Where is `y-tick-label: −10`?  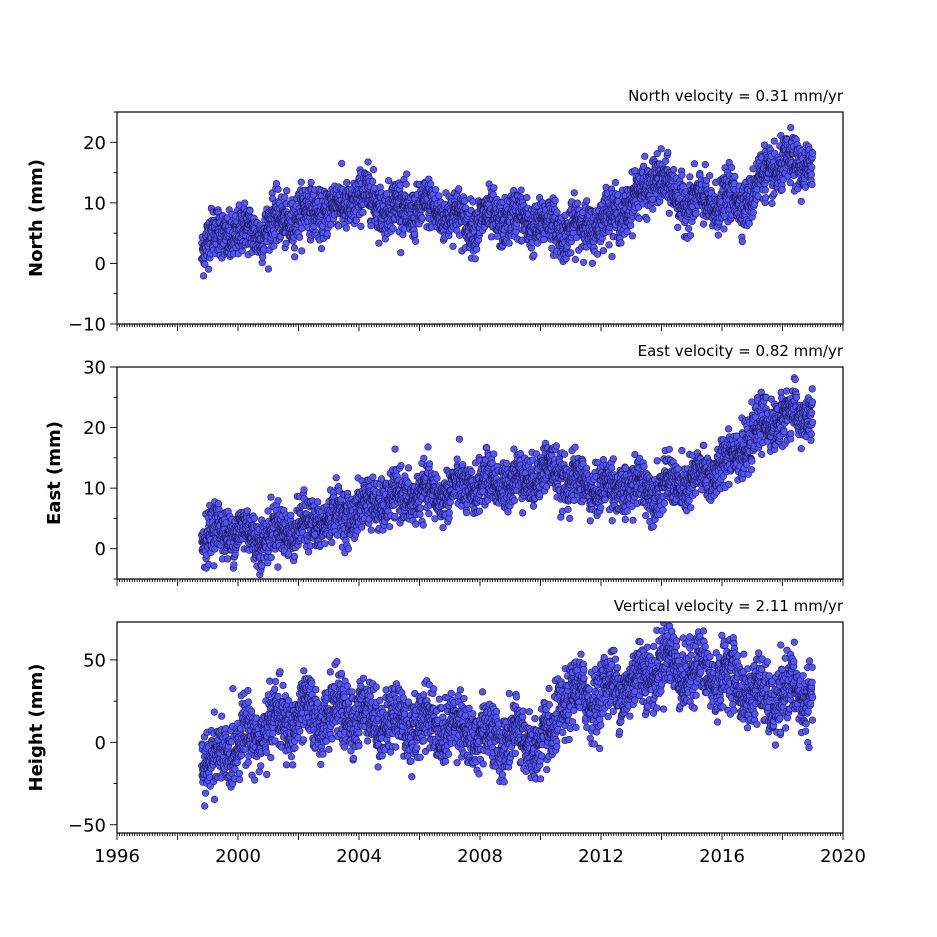
y-tick-label: −10 is located at coordinates (87, 325).